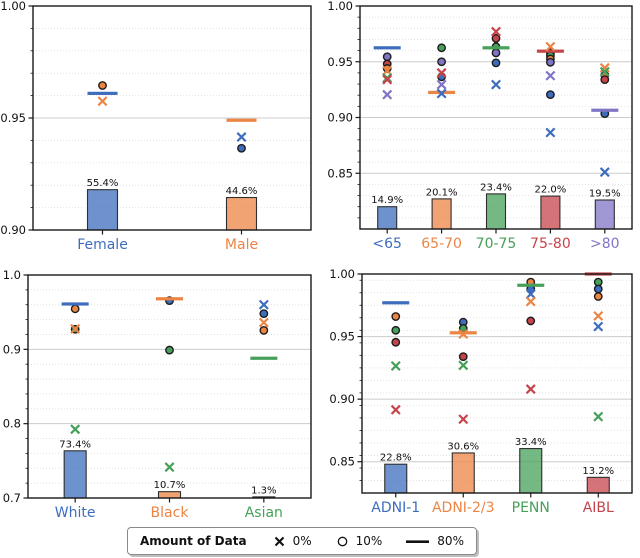  What do you see at coordinates (75, 474) in the screenshot?
I see `bar-White` at bounding box center [75, 474].